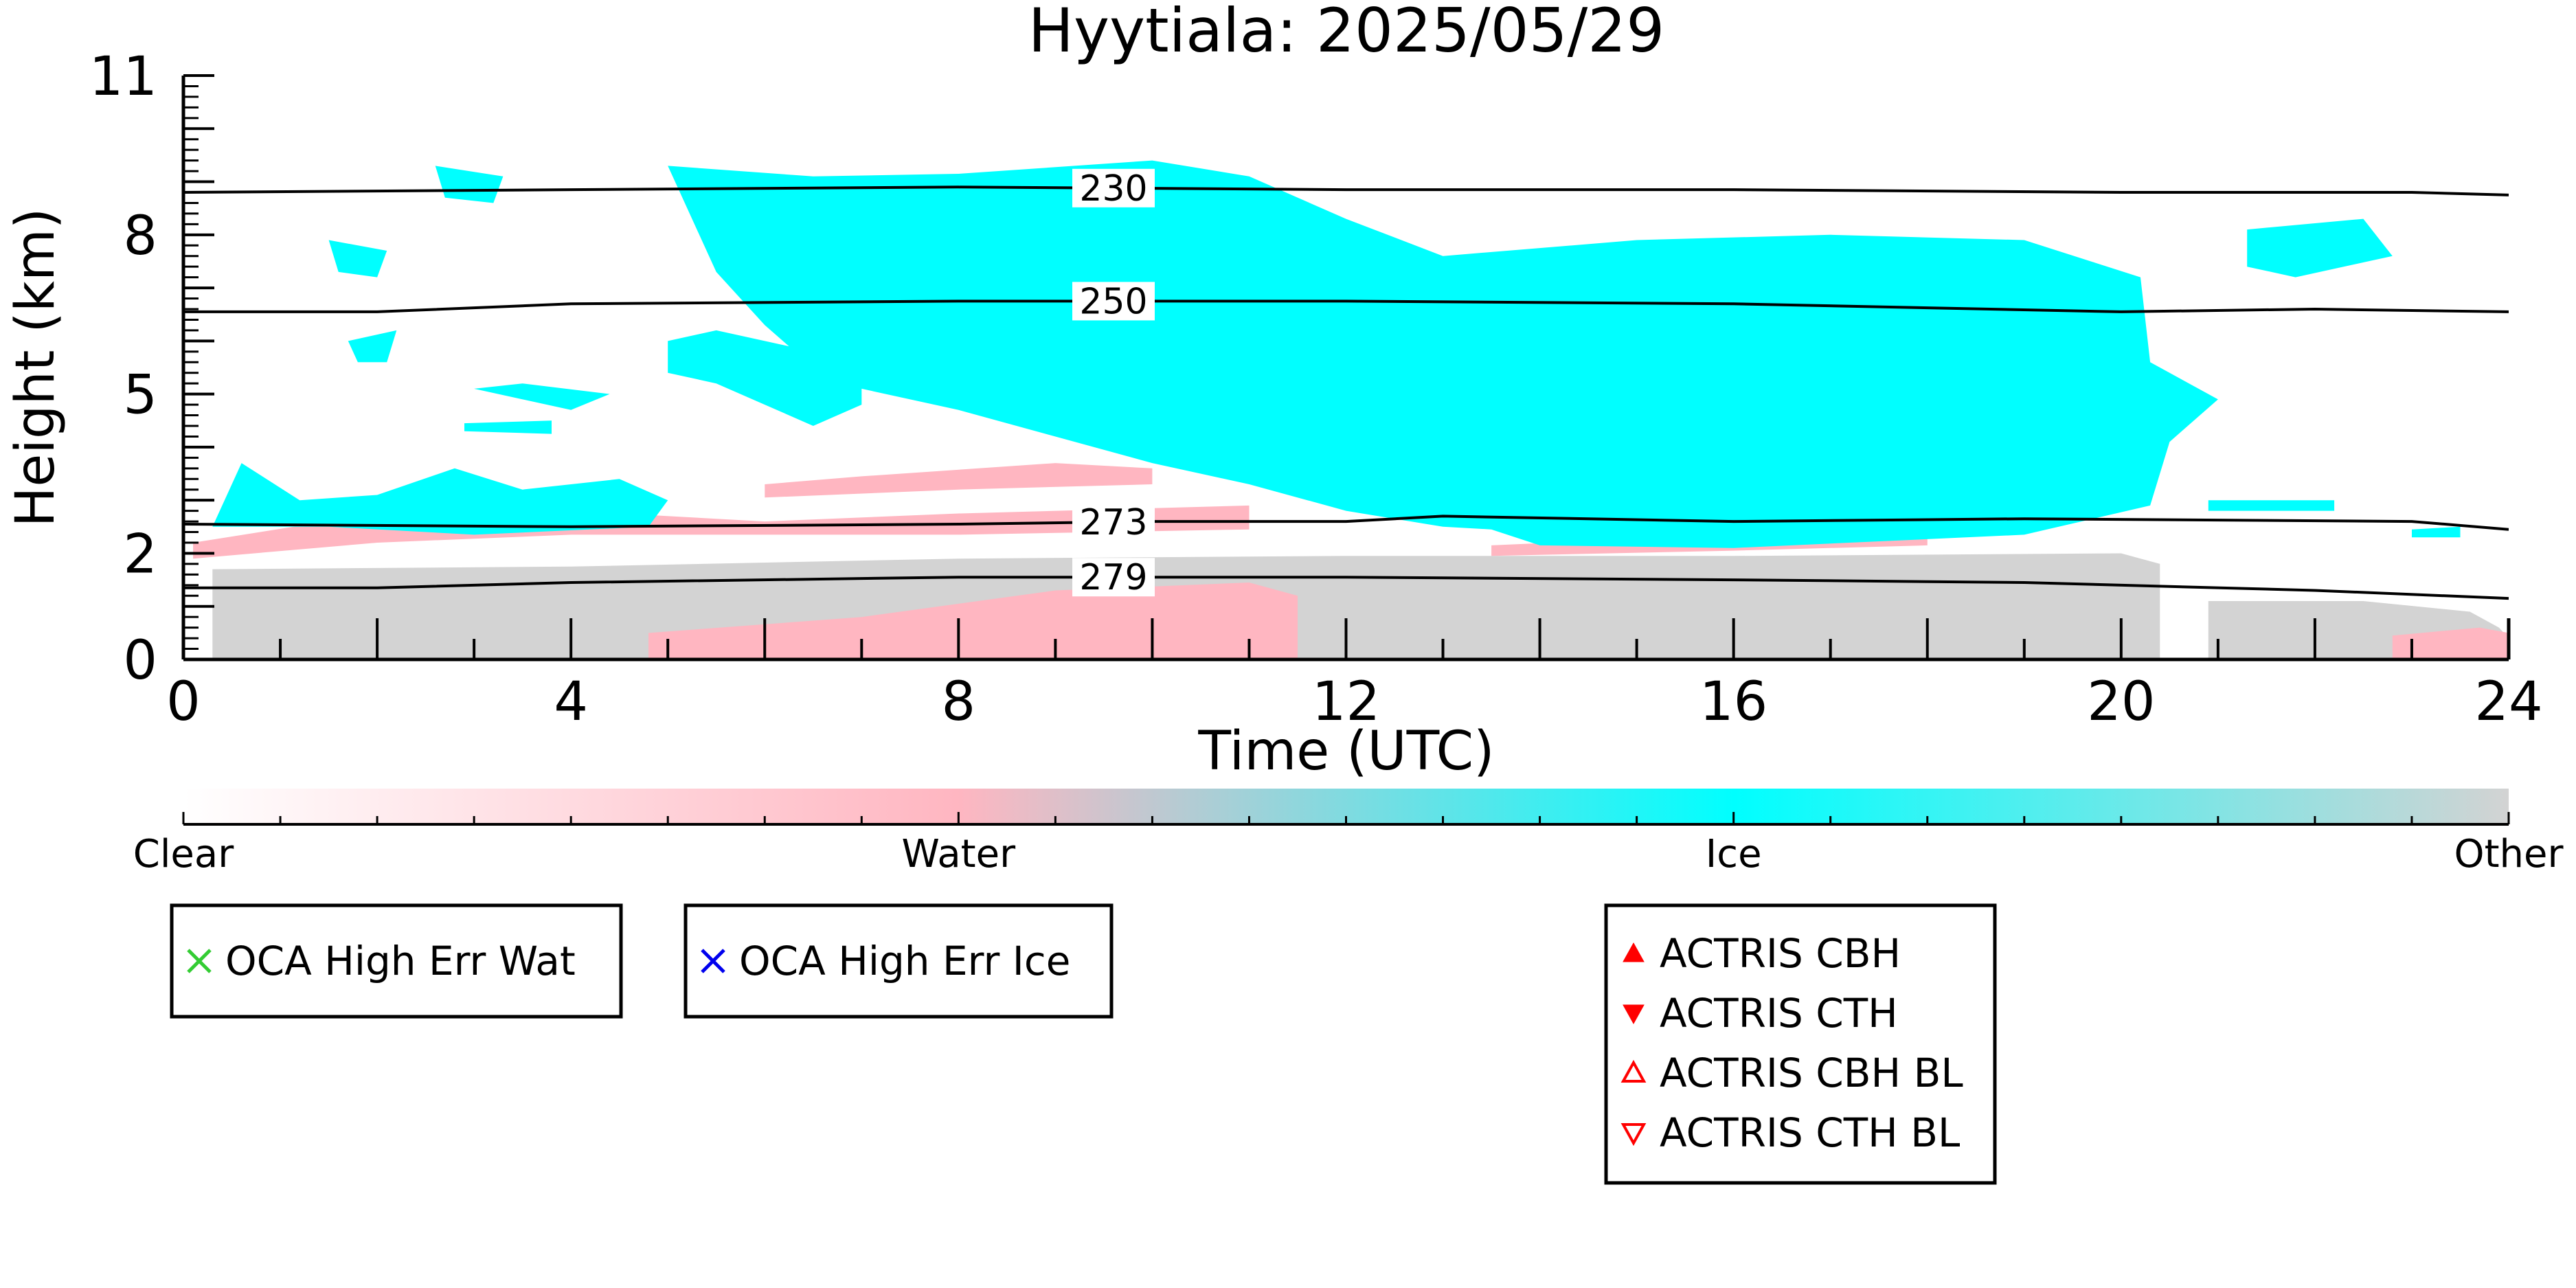  Describe the element at coordinates (2121, 702) in the screenshot. I see `x-tick-label: 20` at that location.